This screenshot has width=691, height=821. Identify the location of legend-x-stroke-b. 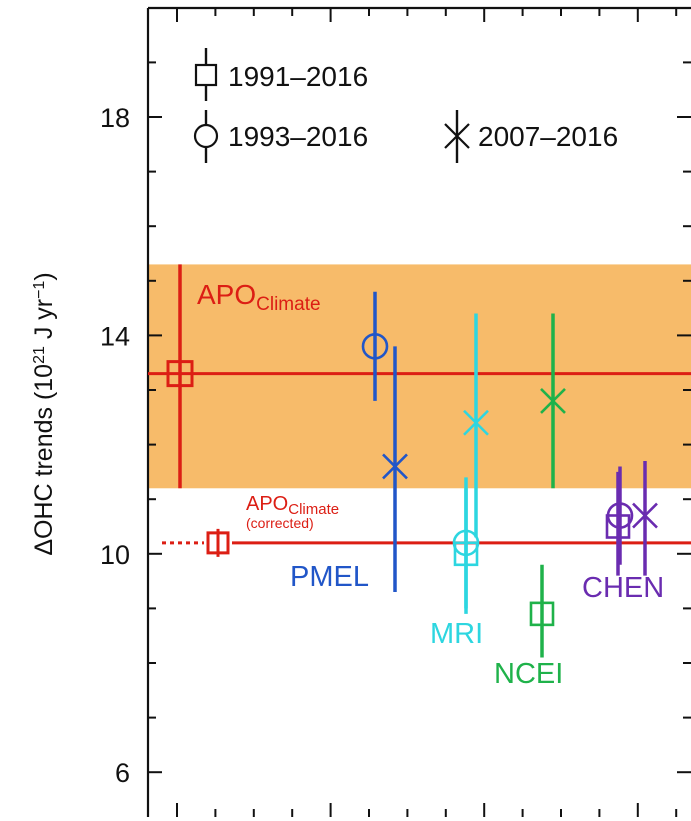
(457, 136).